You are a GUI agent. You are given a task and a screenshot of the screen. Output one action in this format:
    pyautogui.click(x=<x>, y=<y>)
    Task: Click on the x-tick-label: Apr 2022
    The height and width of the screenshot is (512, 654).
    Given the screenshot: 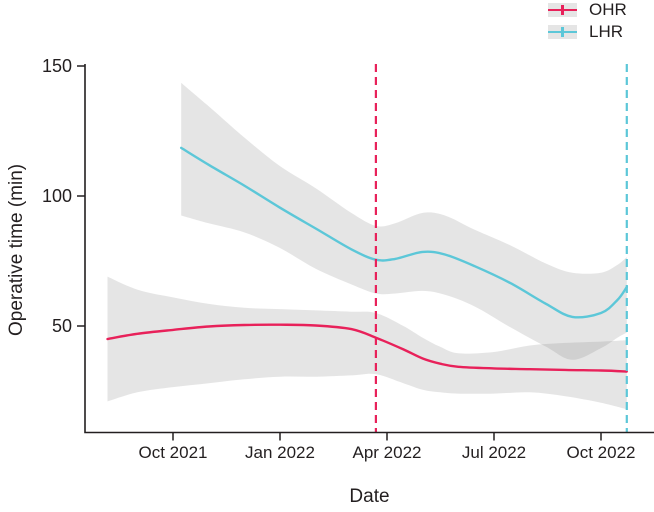 What is the action you would take?
    pyautogui.click(x=387, y=452)
    